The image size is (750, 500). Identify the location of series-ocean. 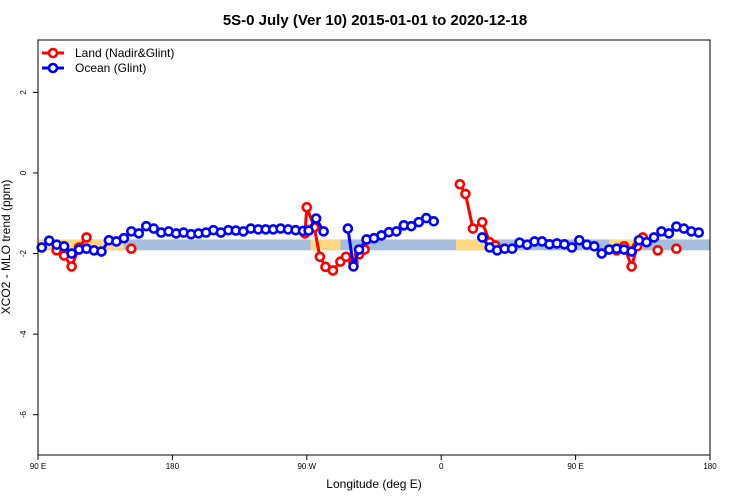
(370, 242).